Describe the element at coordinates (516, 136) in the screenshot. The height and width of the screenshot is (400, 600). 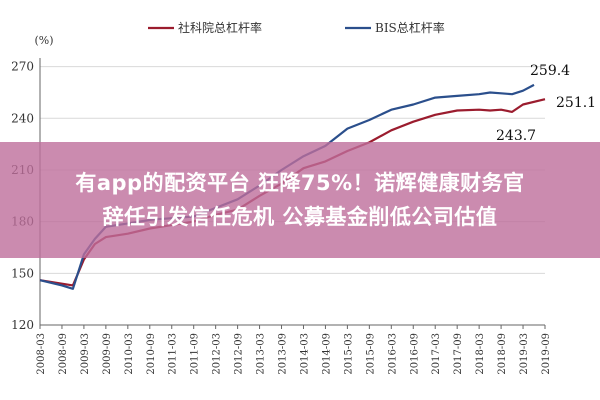
I see `annotation-label: 243.7` at that location.